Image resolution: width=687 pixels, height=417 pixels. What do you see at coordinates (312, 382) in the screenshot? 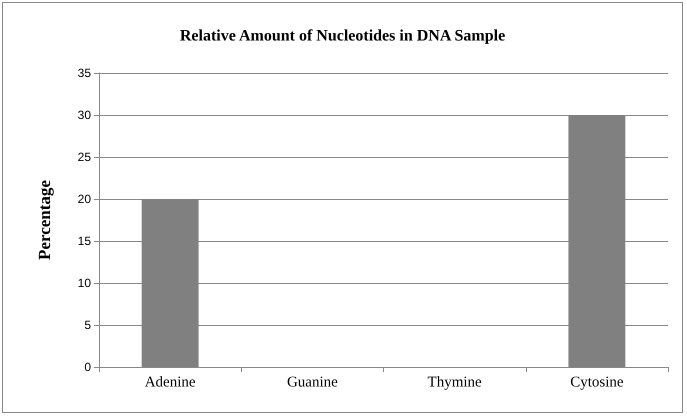
I see `x-tick-label: Guanine` at bounding box center [312, 382].